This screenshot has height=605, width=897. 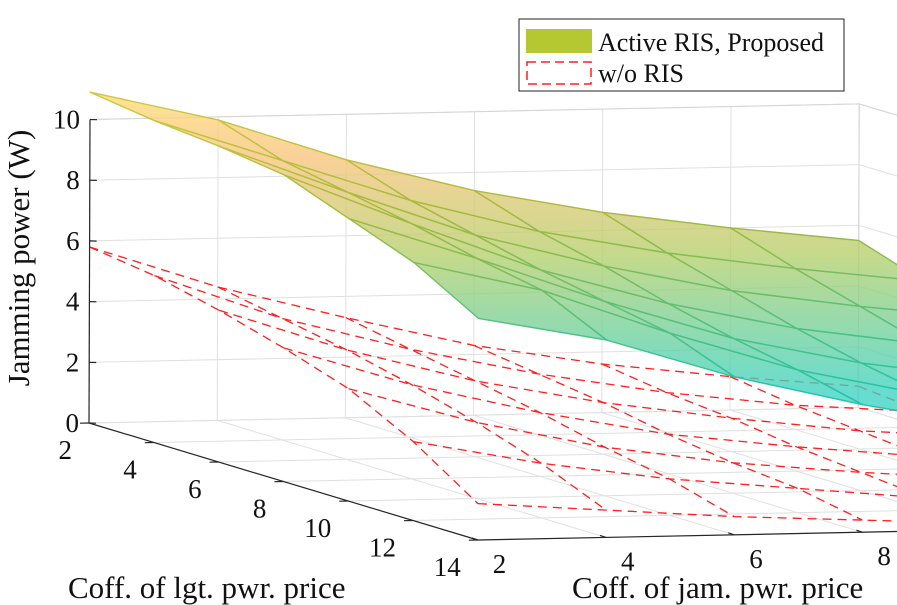 What do you see at coordinates (73, 241) in the screenshot?
I see `z-tick-label: 6` at bounding box center [73, 241].